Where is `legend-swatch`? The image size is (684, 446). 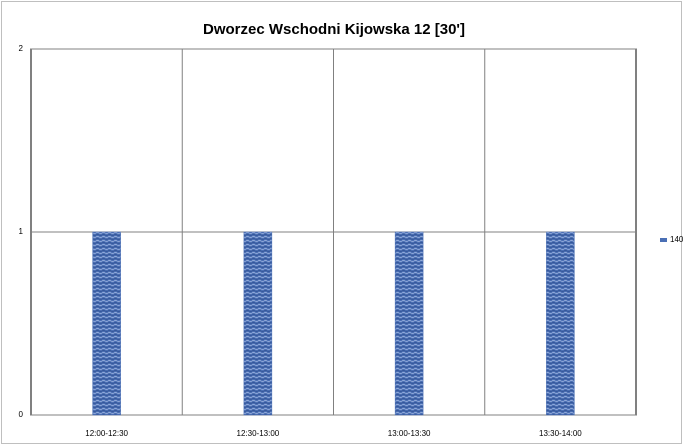
legend-swatch is located at coordinates (663, 240).